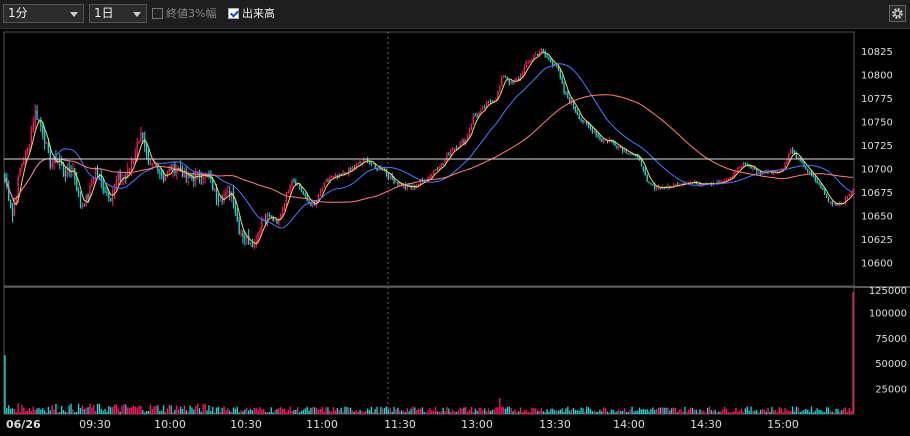  What do you see at coordinates (233, 13) in the screenshot?
I see `volume-checkbox` at bounding box center [233, 13].